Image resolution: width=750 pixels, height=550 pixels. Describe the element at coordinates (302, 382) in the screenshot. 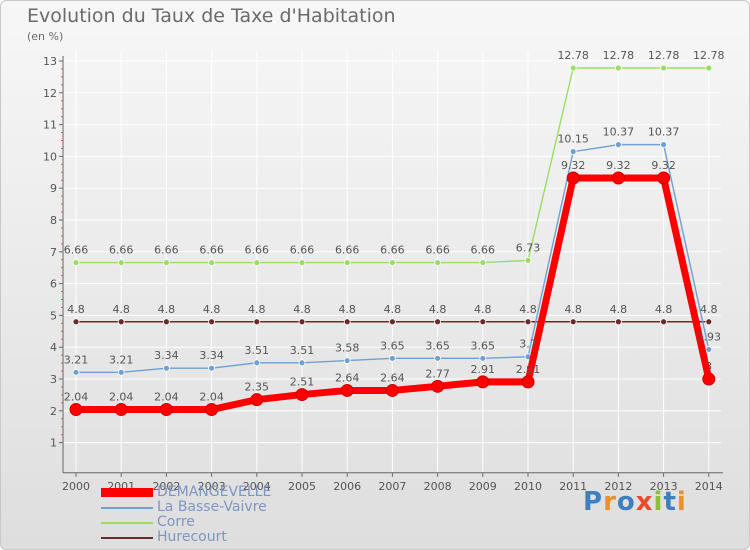

I see `data-label: 2.51` at that location.